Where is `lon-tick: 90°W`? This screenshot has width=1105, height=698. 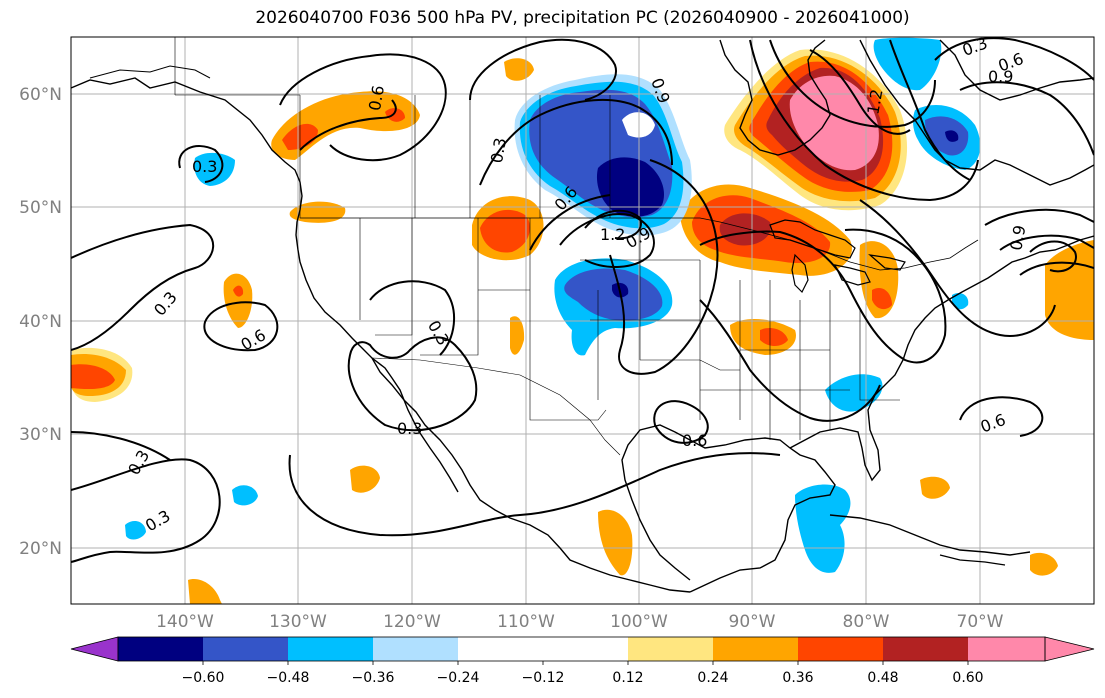 lon-tick: 90°W is located at coordinates (752, 622).